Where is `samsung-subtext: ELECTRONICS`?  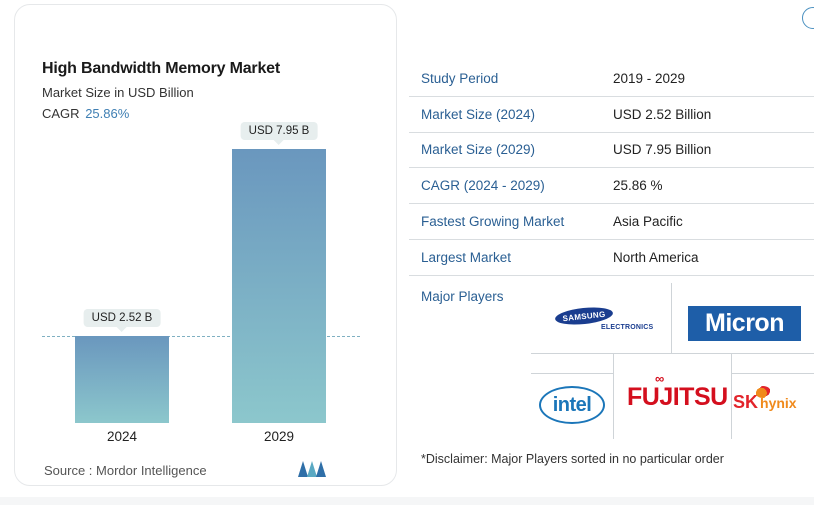
samsung-subtext: ELECTRONICS is located at coordinates (627, 327).